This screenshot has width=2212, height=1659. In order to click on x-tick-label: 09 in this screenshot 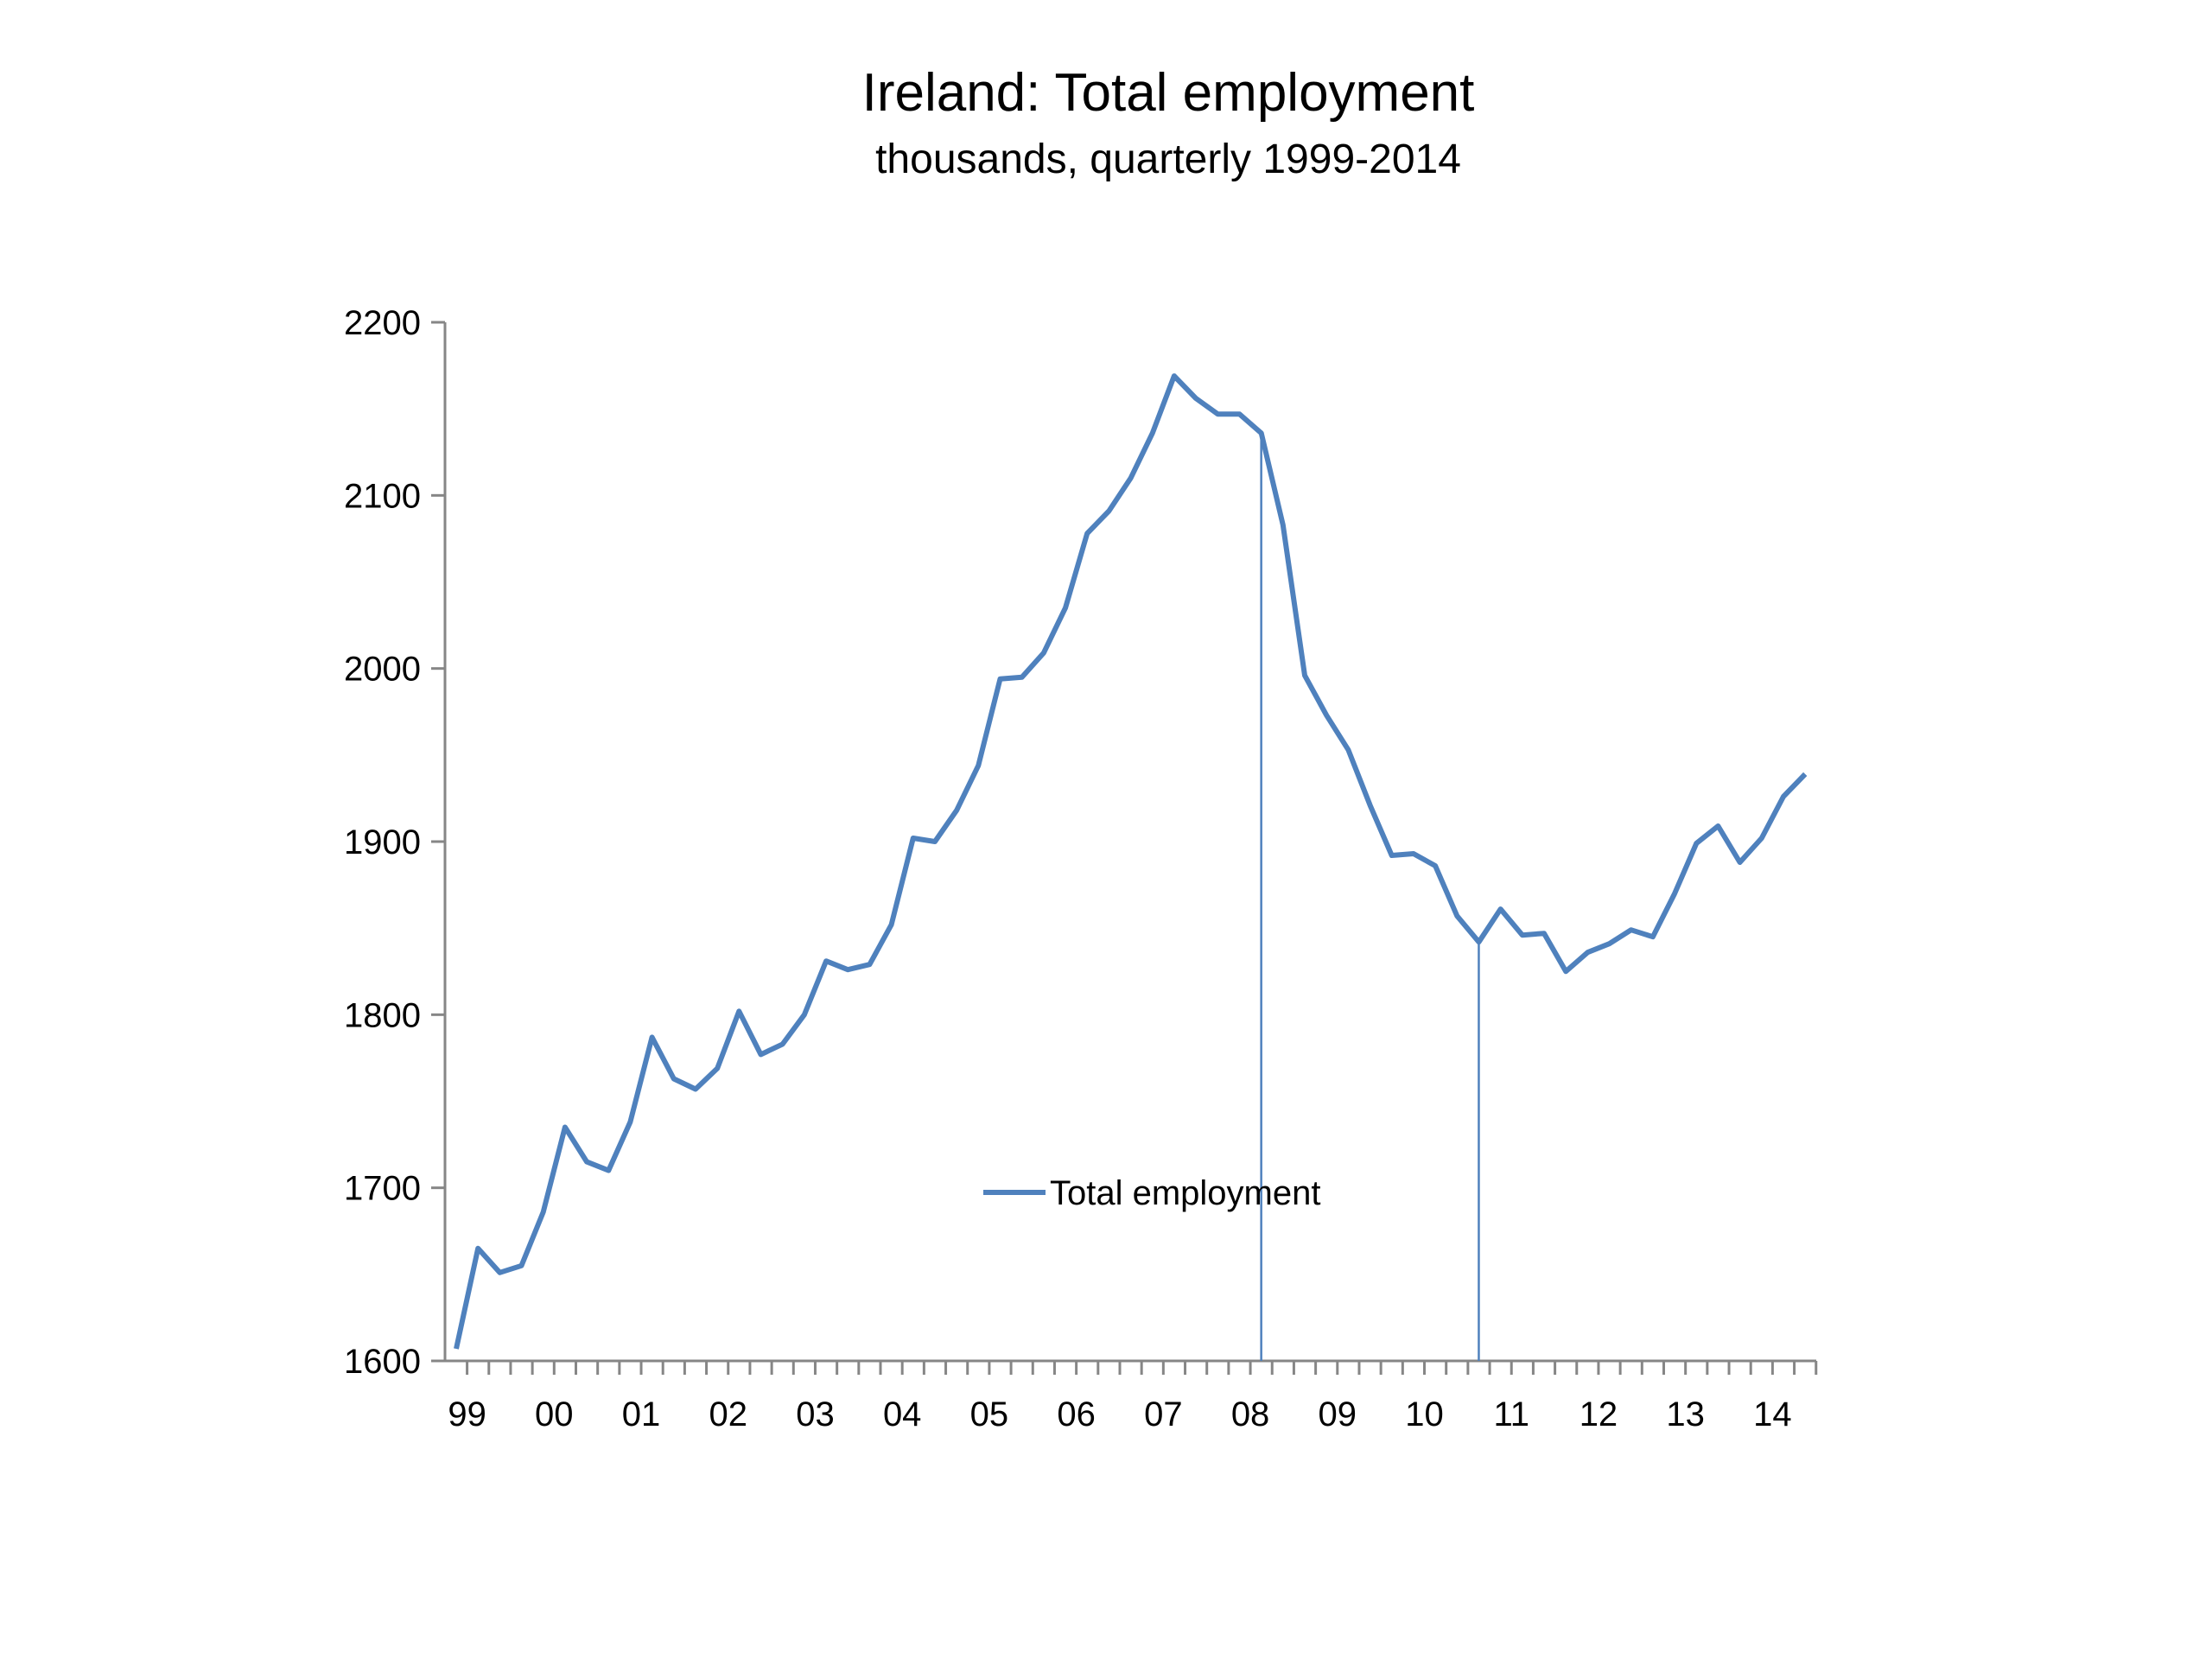, I will do `click(1338, 1414)`.